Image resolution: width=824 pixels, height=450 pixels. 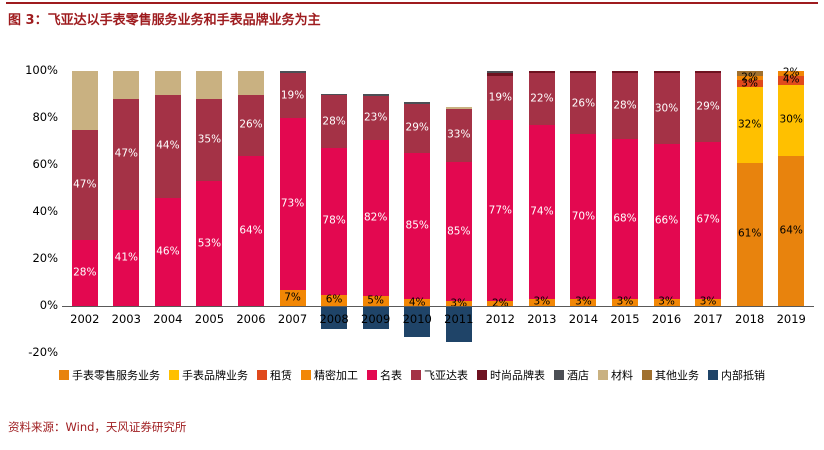 I want to click on bar-column-2003: 41% 47% 2003, so click(x=127, y=212).